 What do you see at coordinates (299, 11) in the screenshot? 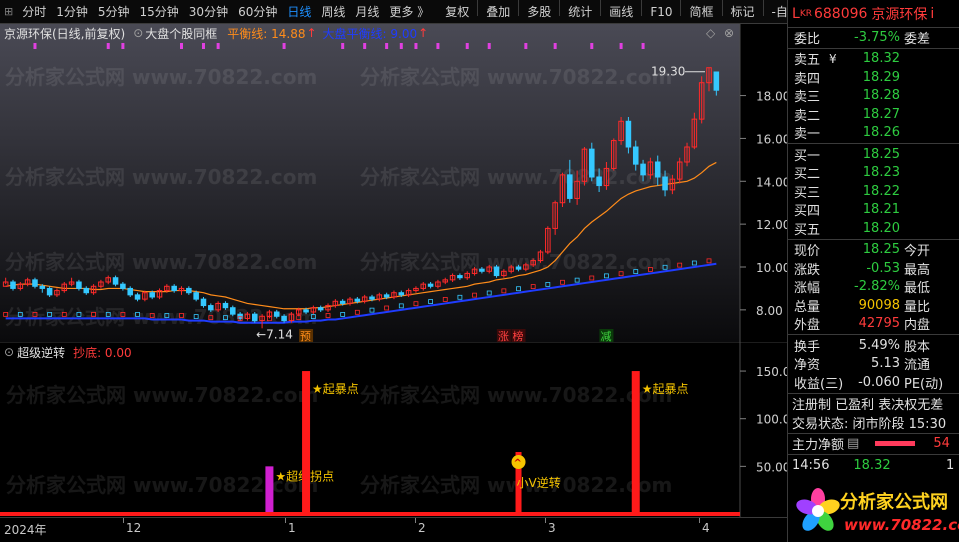
I see `tab-period-6: 日线` at bounding box center [299, 11].